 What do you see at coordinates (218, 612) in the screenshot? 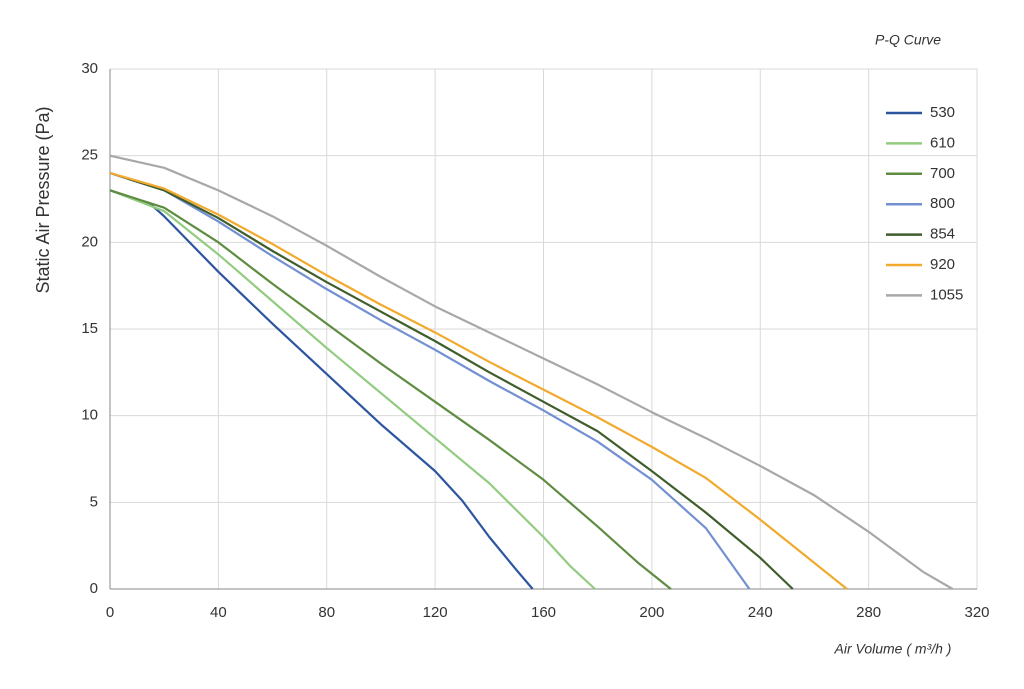
I see `x-tick-label: 40` at bounding box center [218, 612].